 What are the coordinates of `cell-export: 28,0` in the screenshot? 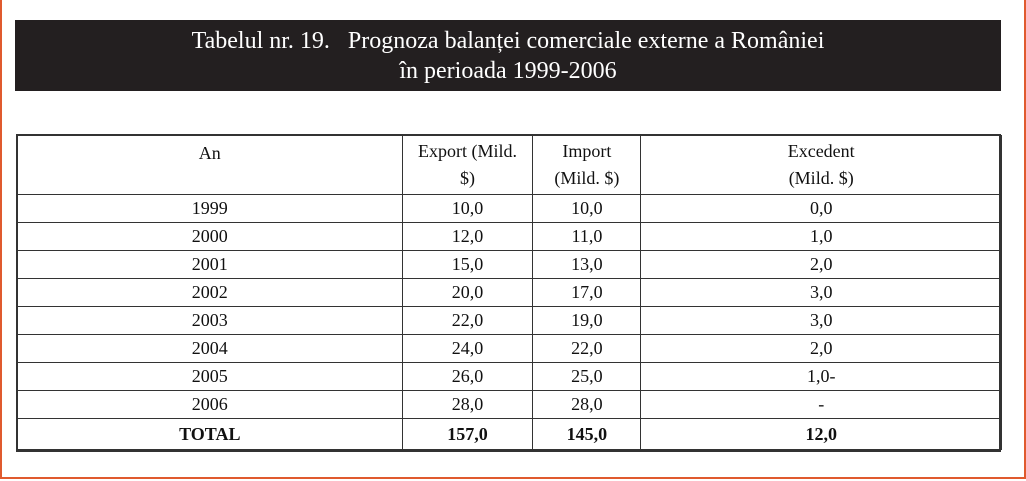 It's located at (467, 404).